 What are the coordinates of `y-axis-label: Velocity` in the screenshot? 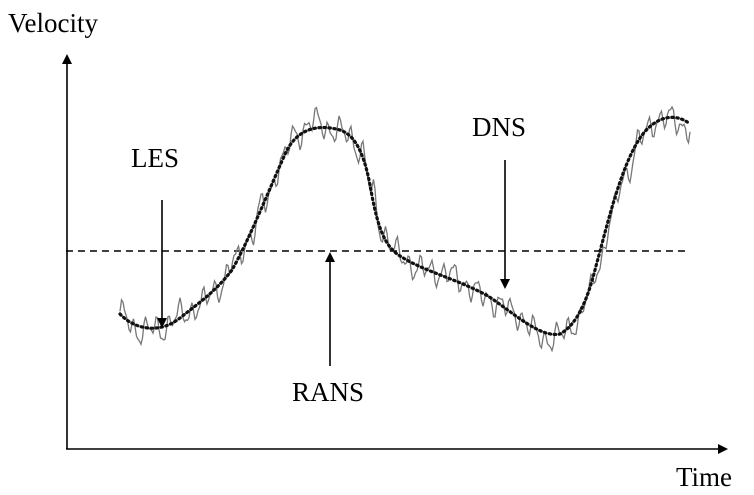 It's located at (53, 23).